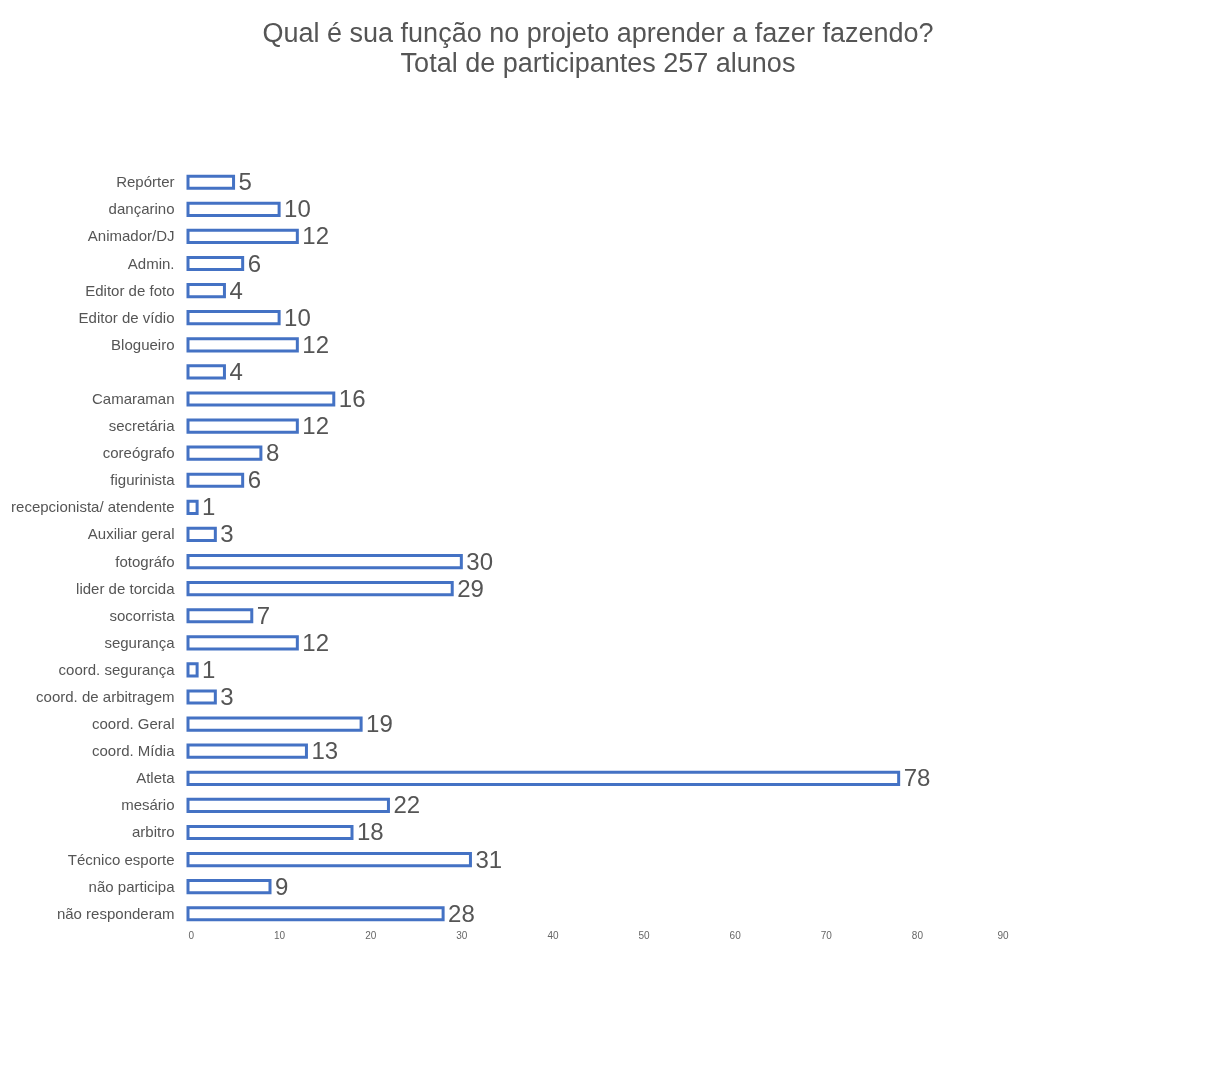 The width and height of the screenshot is (1221, 1066). Describe the element at coordinates (272, 453) in the screenshot. I see `data-label: 8` at that location.